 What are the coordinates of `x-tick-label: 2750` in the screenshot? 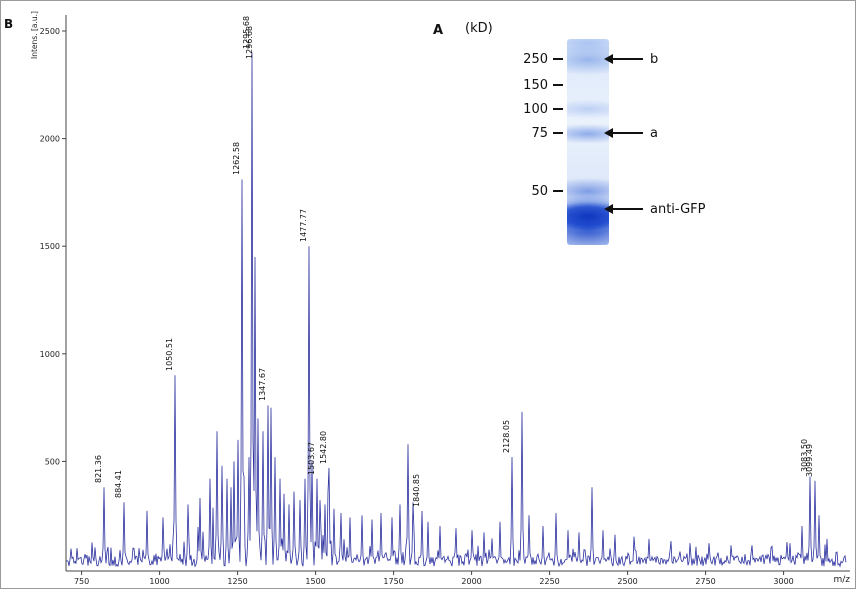 It's located at (705, 581).